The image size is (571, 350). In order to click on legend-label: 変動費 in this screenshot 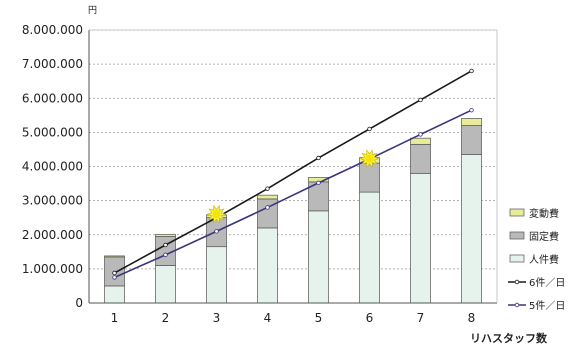, I will do `click(544, 213)`.